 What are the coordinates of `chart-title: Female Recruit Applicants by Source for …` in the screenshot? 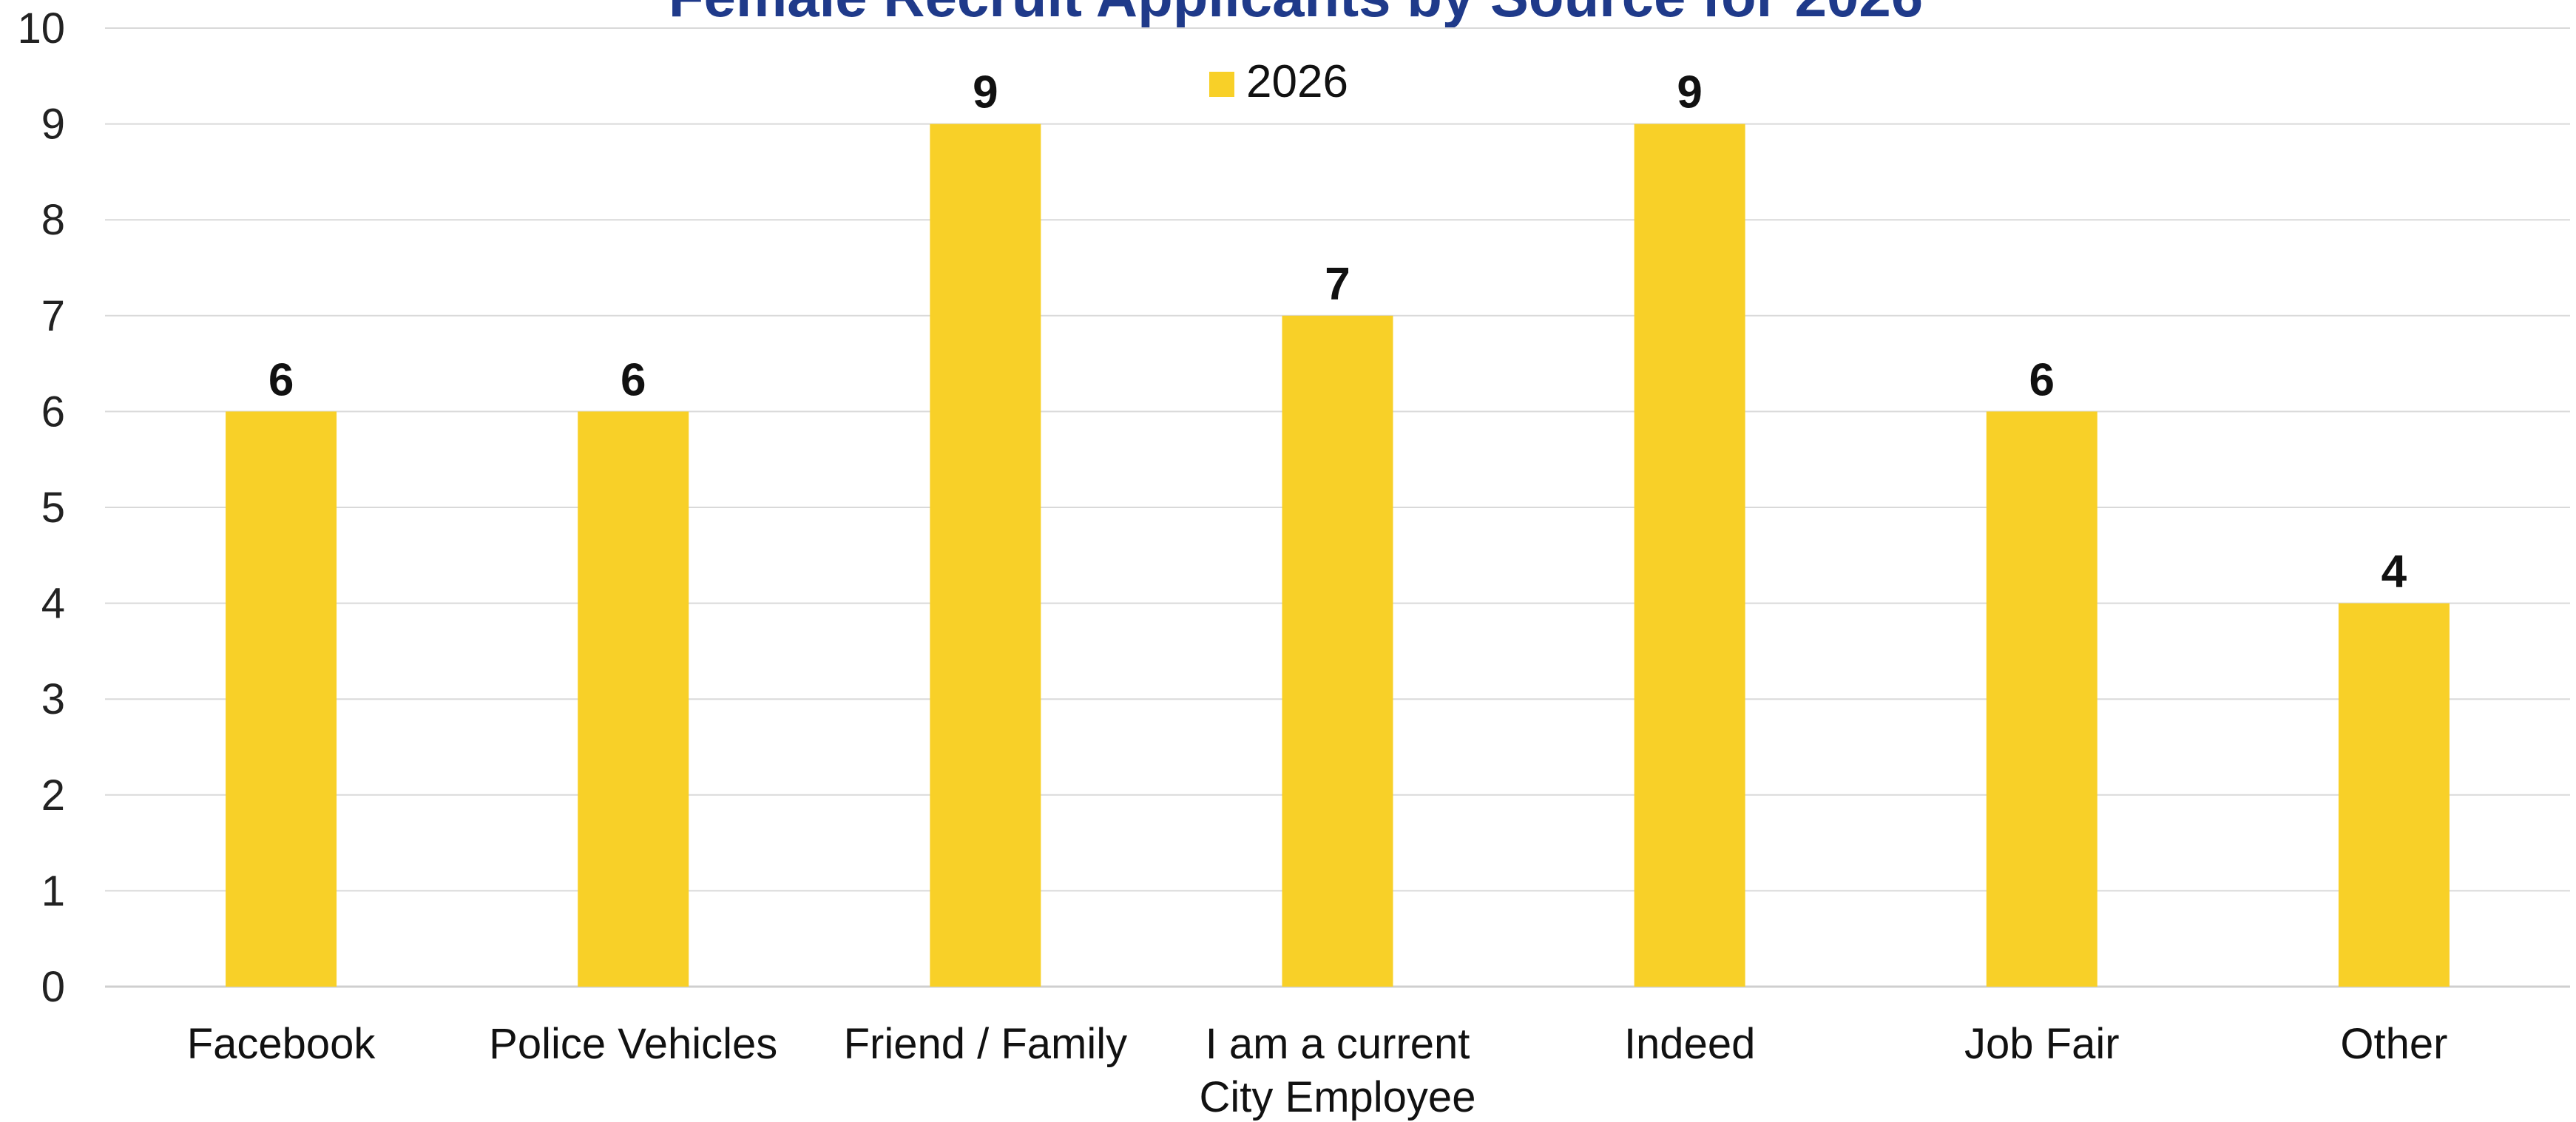 It's located at (1296, 14).